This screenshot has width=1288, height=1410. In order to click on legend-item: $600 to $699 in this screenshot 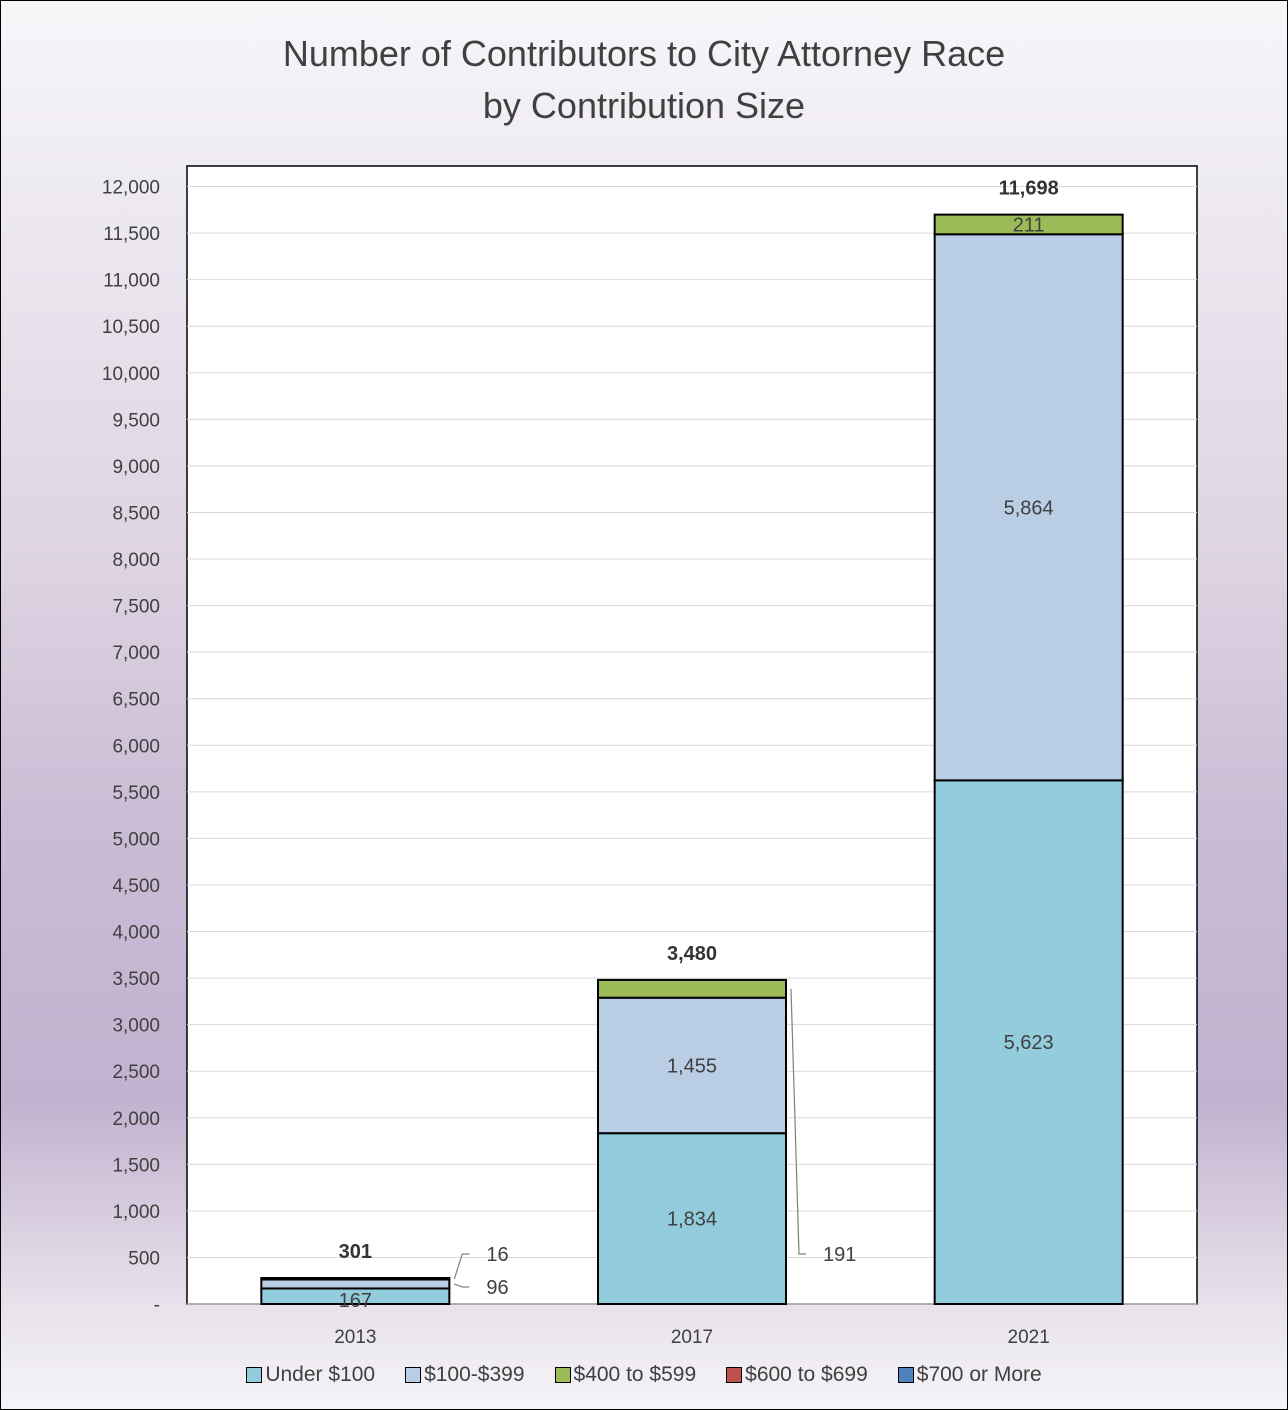, I will do `click(797, 1375)`.